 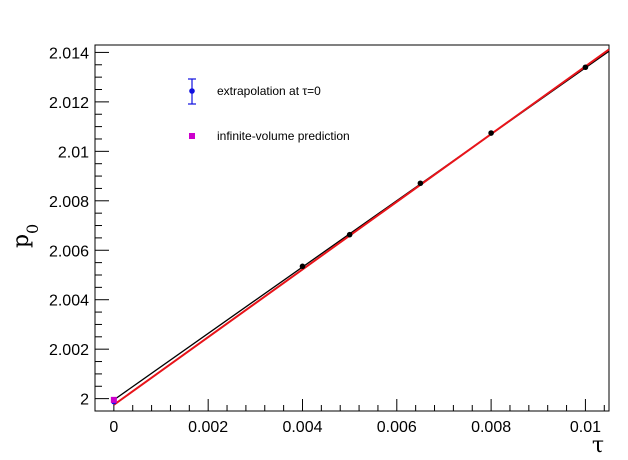 What do you see at coordinates (69, 202) in the screenshot?
I see `y-tick-label: 2.008` at bounding box center [69, 202].